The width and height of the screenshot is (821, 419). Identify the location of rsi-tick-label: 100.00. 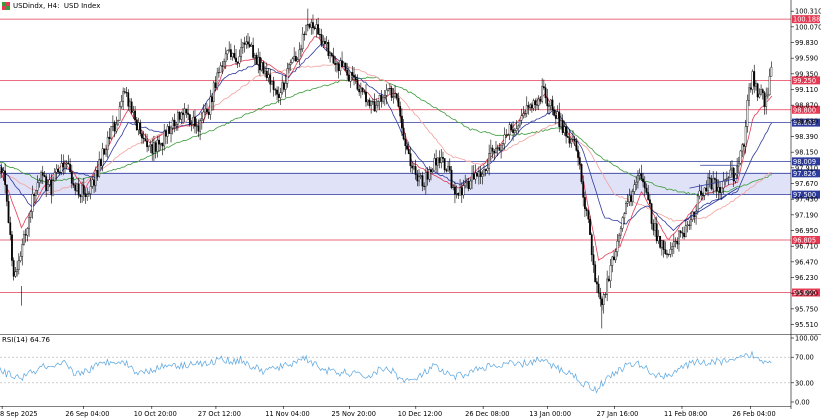
(806, 339).